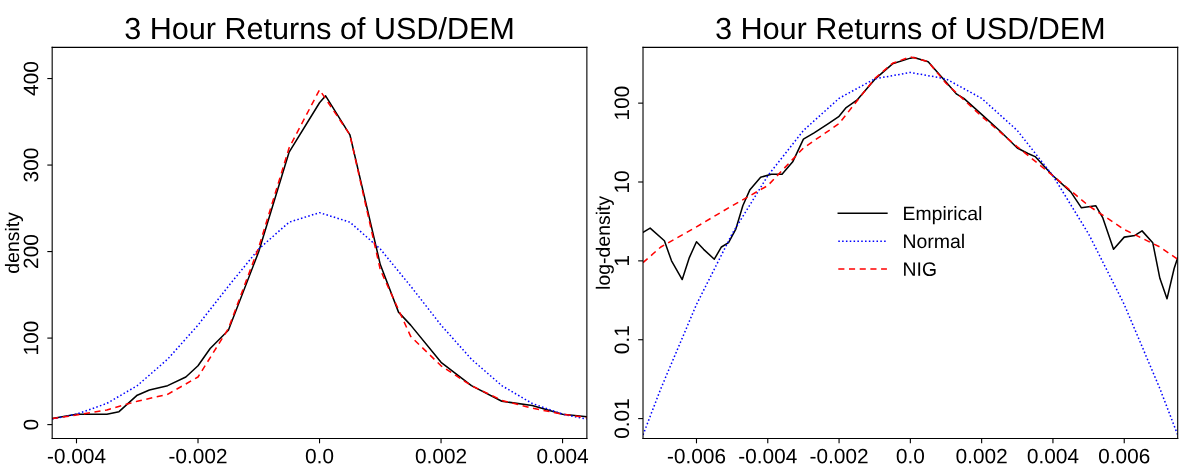 This screenshot has width=1186, height=474. Describe the element at coordinates (934, 241) in the screenshot. I see `legend-label: Normal` at that location.